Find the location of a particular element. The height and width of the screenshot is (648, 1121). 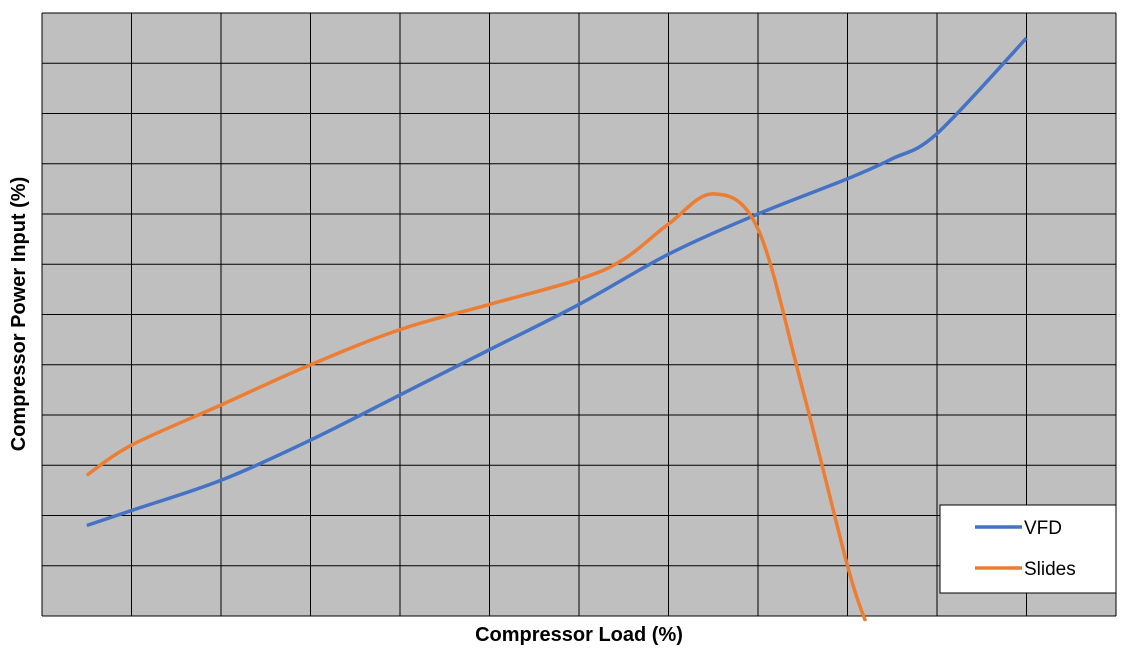

y-axis-title: Compressor Power Input (%) is located at coordinates (19, 314).